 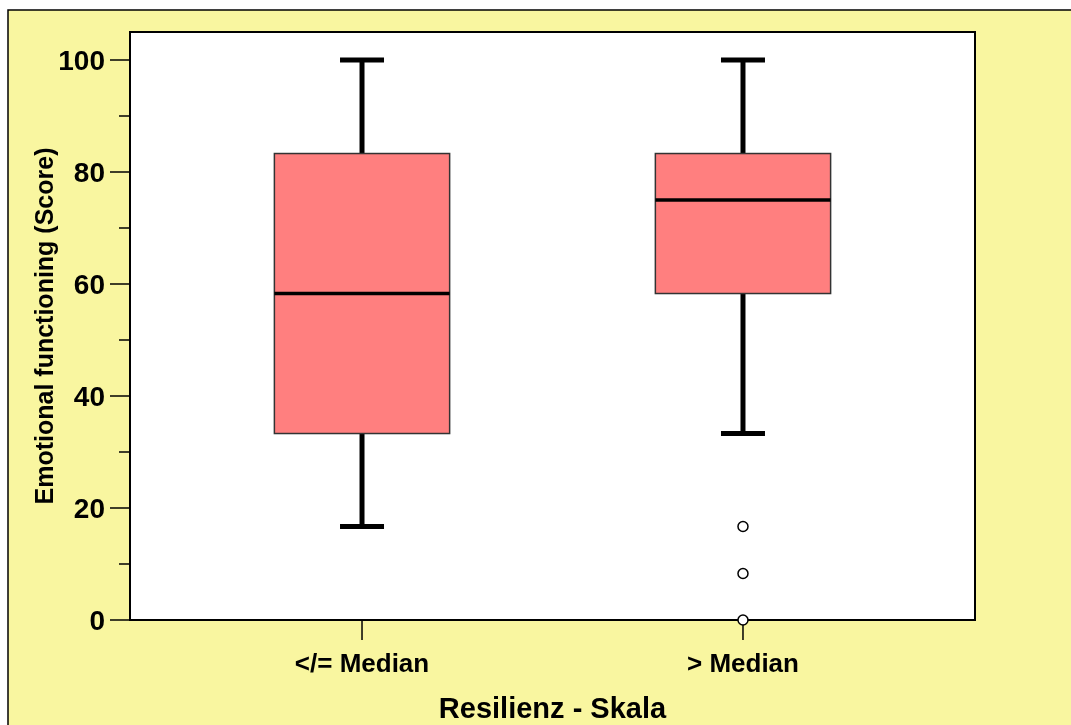 I want to click on y-axis-title: Emotional functioning (Score), so click(x=44, y=326).